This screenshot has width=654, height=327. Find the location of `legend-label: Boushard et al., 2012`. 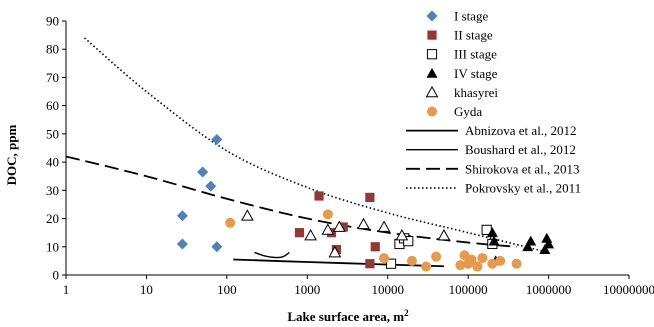

legend-label: Boushard et al., 2012 is located at coordinates (520, 149).